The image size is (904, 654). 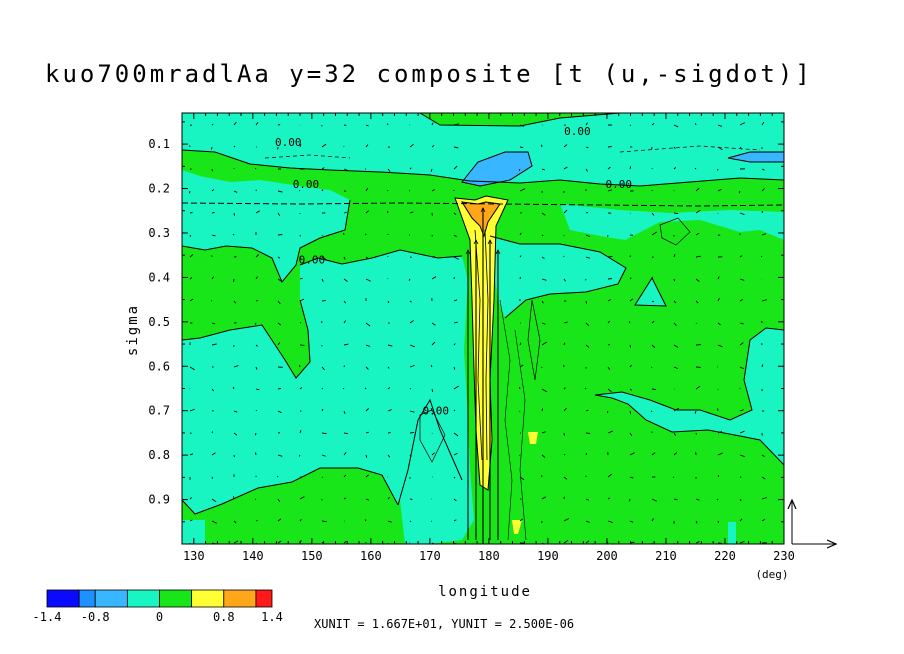 What do you see at coordinates (558, 277) in the screenshot?
I see `field-region-upper-right` at bounding box center [558, 277].